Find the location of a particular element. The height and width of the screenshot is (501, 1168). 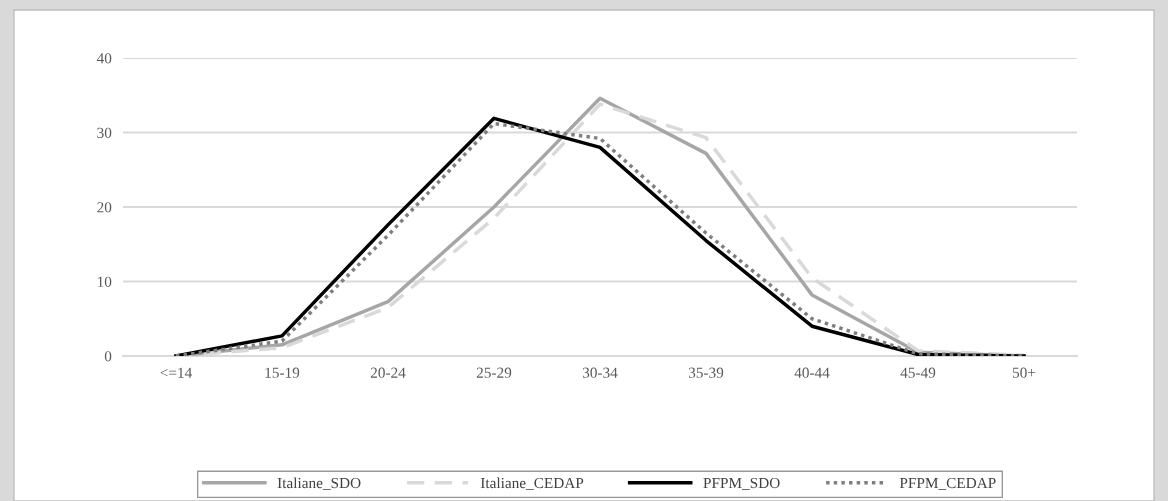

legend-label: Italiane_CEDAP is located at coordinates (532, 483).